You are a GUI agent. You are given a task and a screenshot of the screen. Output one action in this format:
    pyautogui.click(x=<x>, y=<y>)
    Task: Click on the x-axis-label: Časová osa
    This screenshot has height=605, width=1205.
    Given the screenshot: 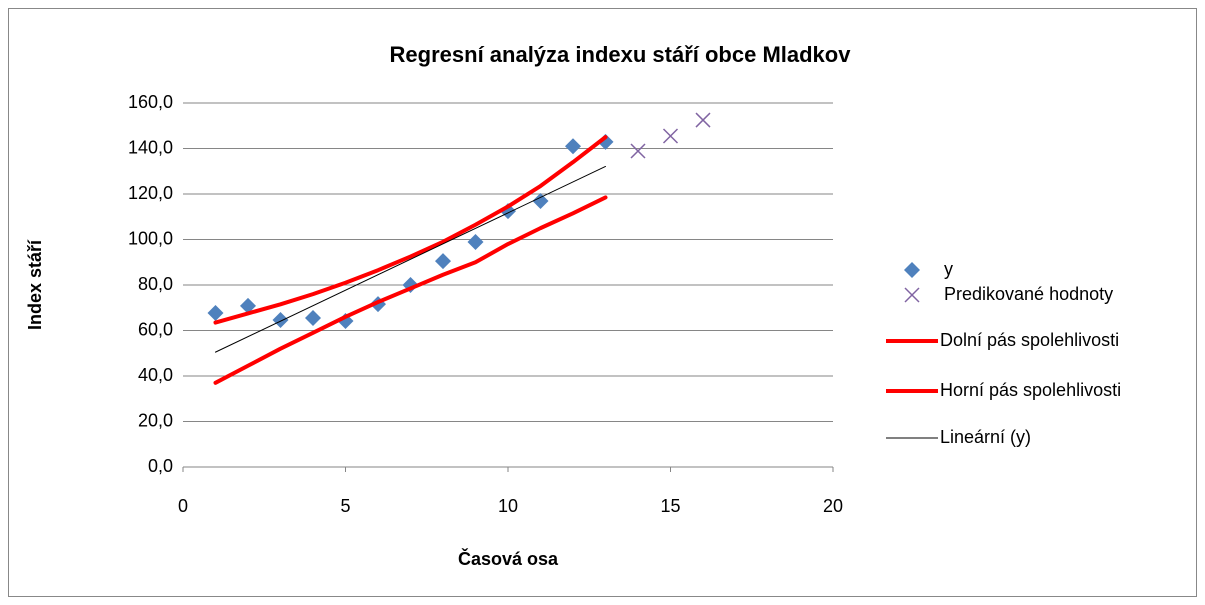 What is the action you would take?
    pyautogui.click(x=508, y=558)
    